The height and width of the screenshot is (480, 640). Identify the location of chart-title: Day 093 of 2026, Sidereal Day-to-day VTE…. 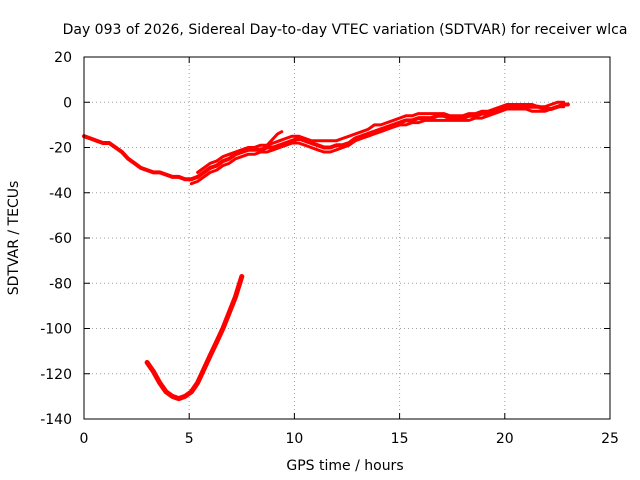
(345, 30).